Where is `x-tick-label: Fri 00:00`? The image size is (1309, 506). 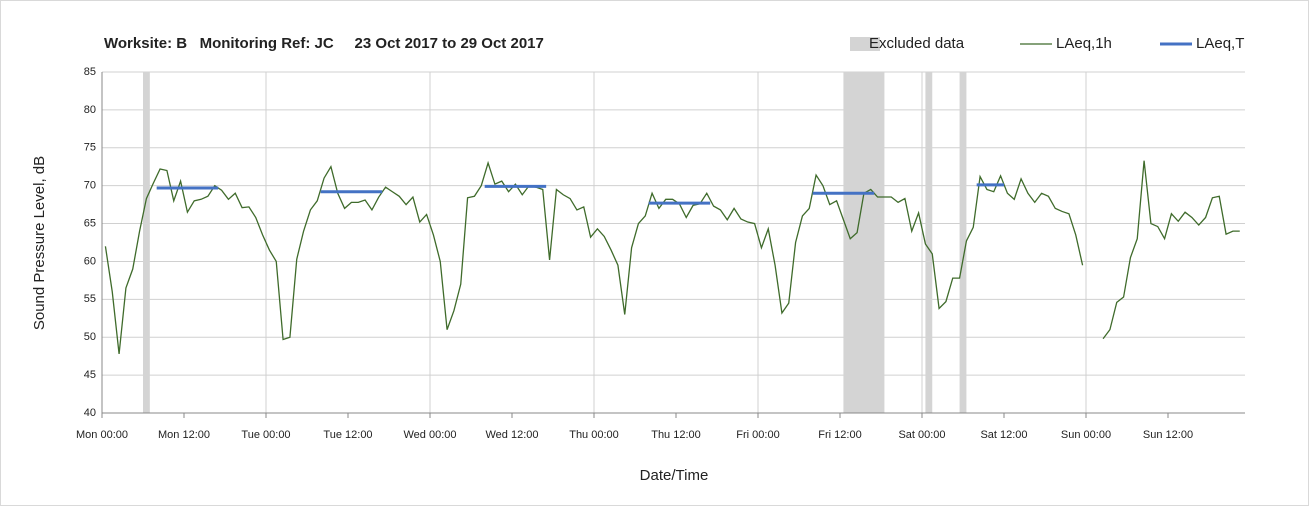 x-tick-label: Fri 00:00 is located at coordinates (757, 435).